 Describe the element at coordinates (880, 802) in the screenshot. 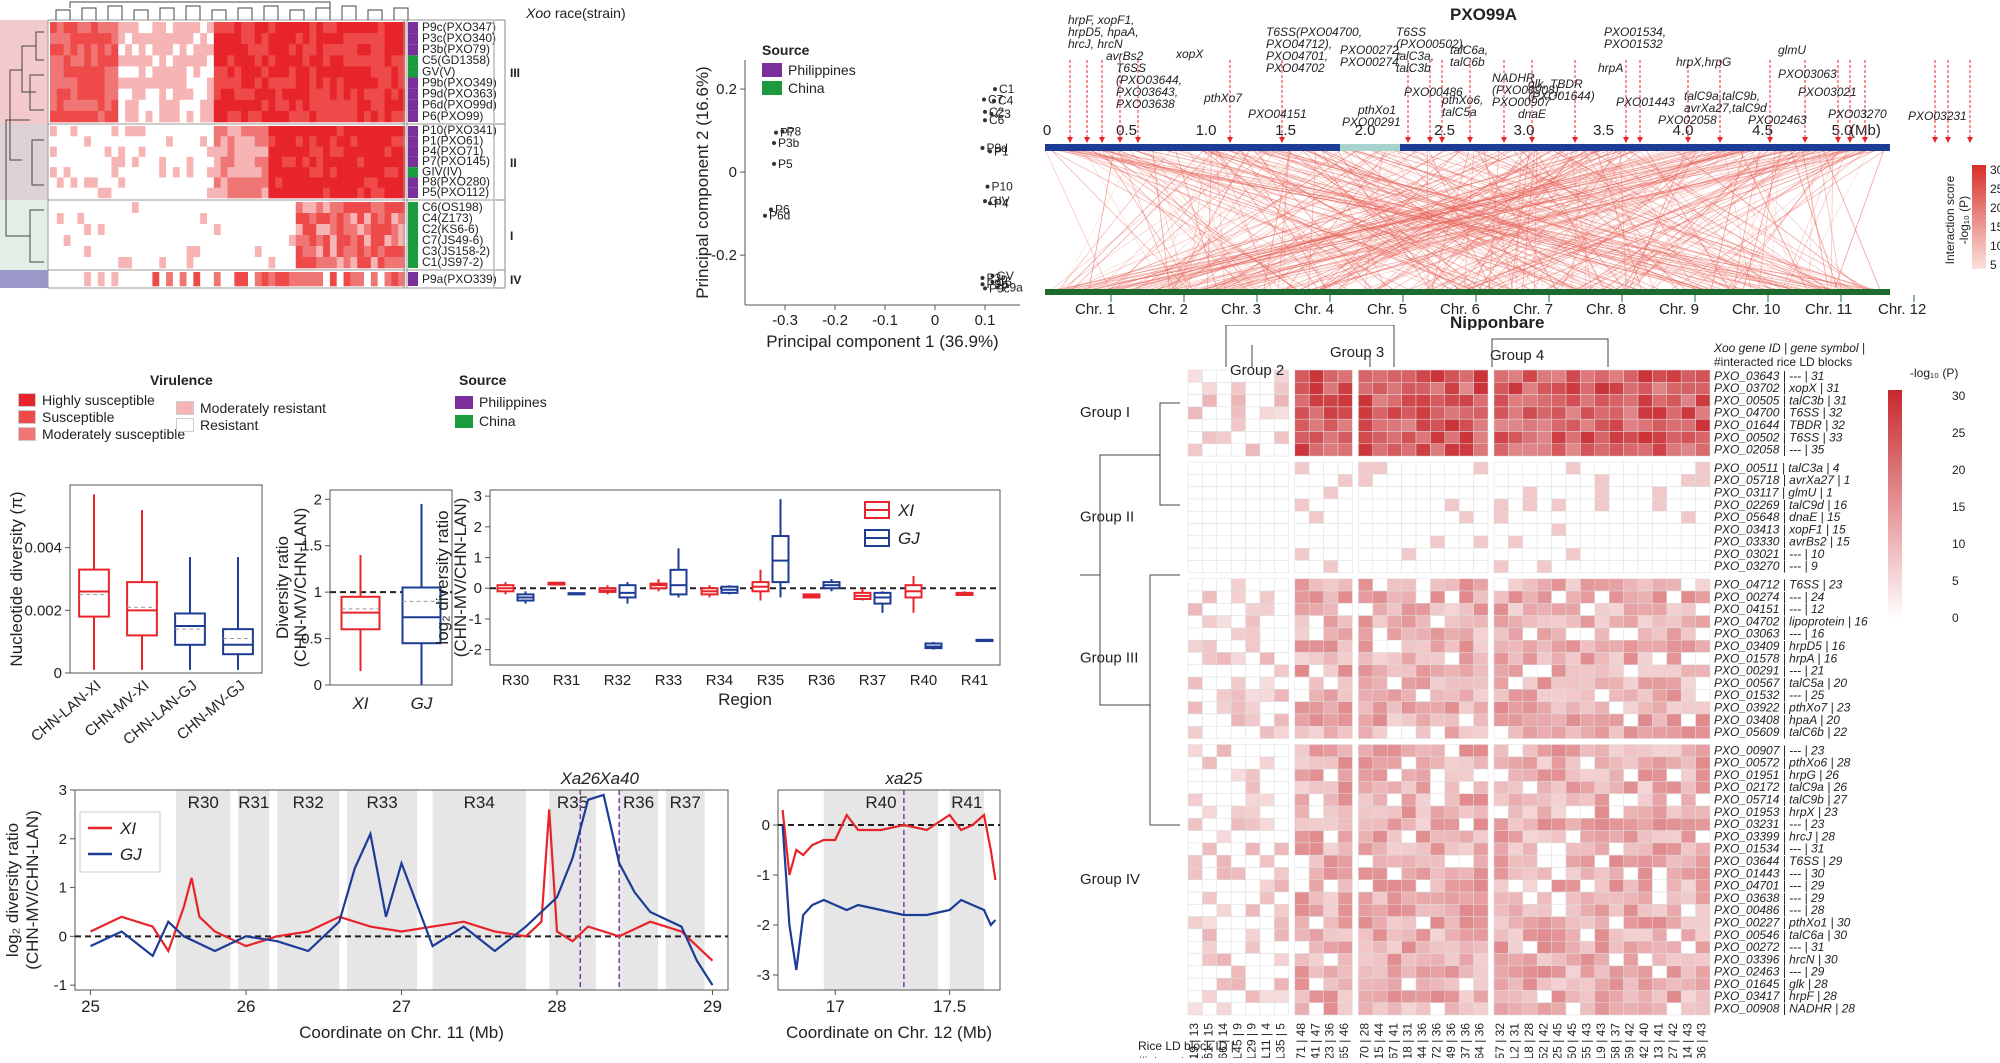

I see `region-label: R40` at that location.